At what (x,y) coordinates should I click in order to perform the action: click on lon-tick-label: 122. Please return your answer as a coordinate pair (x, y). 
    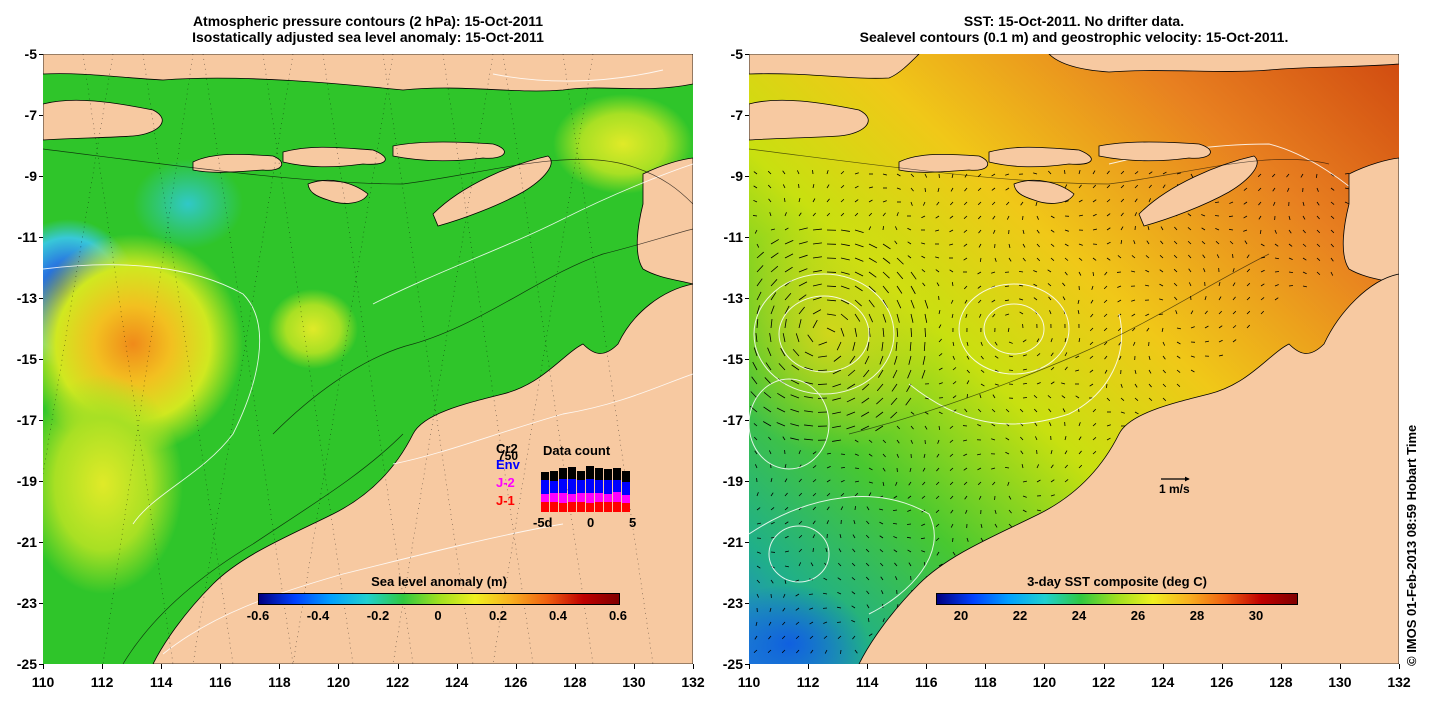
    Looking at the image, I should click on (397, 682).